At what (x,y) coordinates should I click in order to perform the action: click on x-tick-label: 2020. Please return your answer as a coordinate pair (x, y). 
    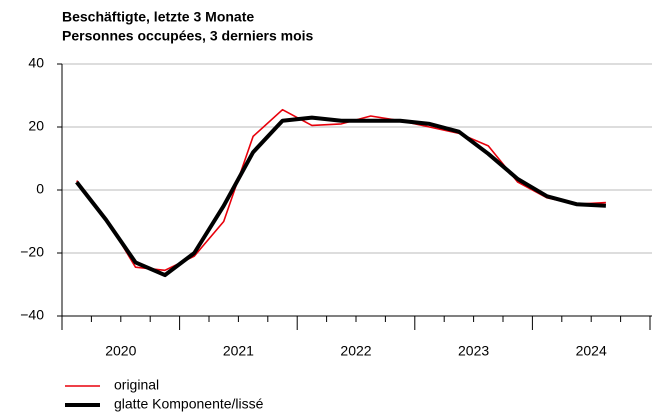
    Looking at the image, I should click on (120, 351).